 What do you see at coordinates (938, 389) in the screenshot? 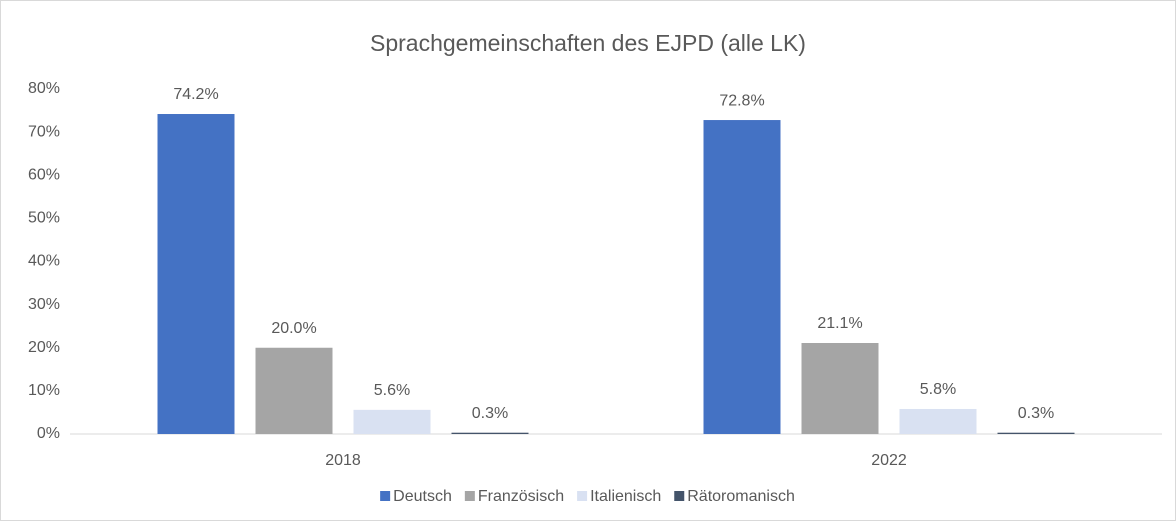
I see `value-label: 5.8%` at bounding box center [938, 389].